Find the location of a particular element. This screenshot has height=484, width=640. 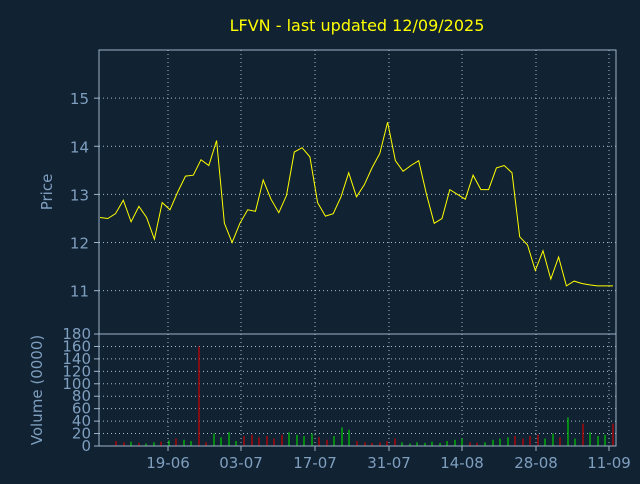

volume-tick-label: 20 is located at coordinates (81, 434).